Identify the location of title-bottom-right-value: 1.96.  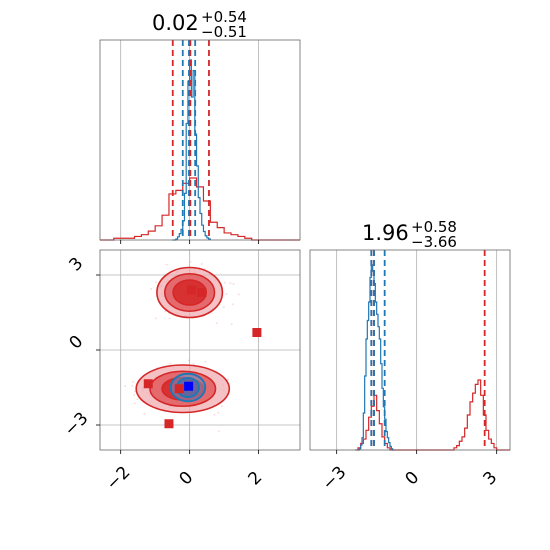
(385, 233).